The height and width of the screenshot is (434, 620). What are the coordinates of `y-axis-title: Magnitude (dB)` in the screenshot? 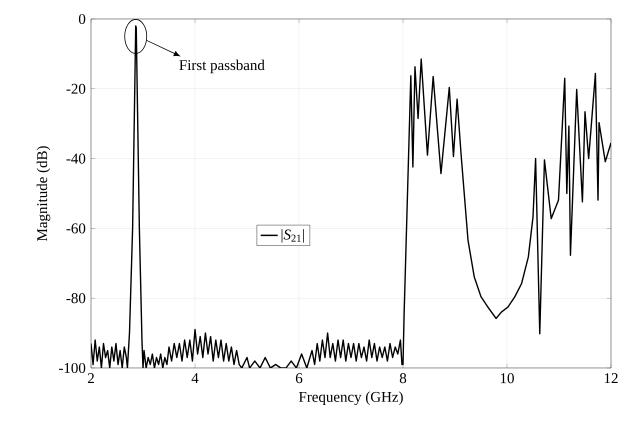 It's located at (43, 193).